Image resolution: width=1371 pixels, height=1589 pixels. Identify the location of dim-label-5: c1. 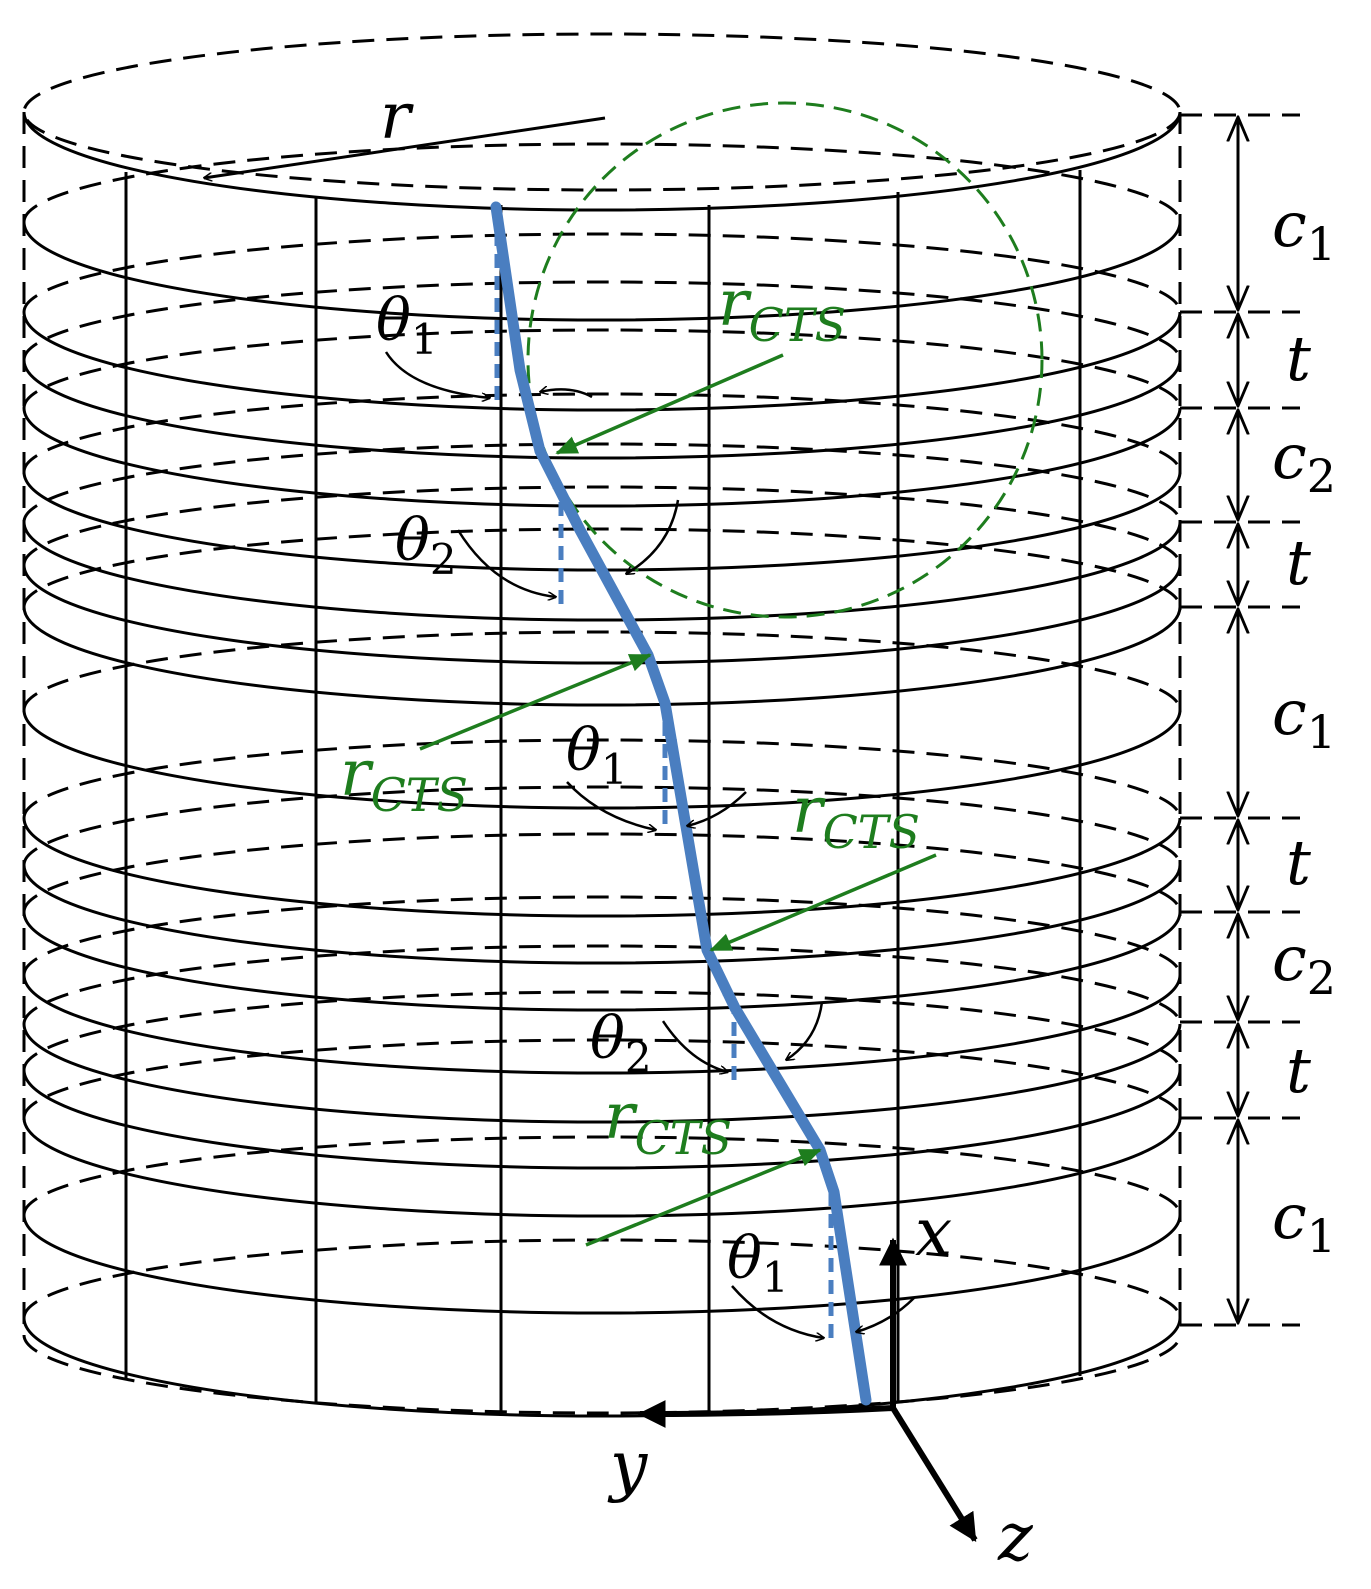
(1304, 717).